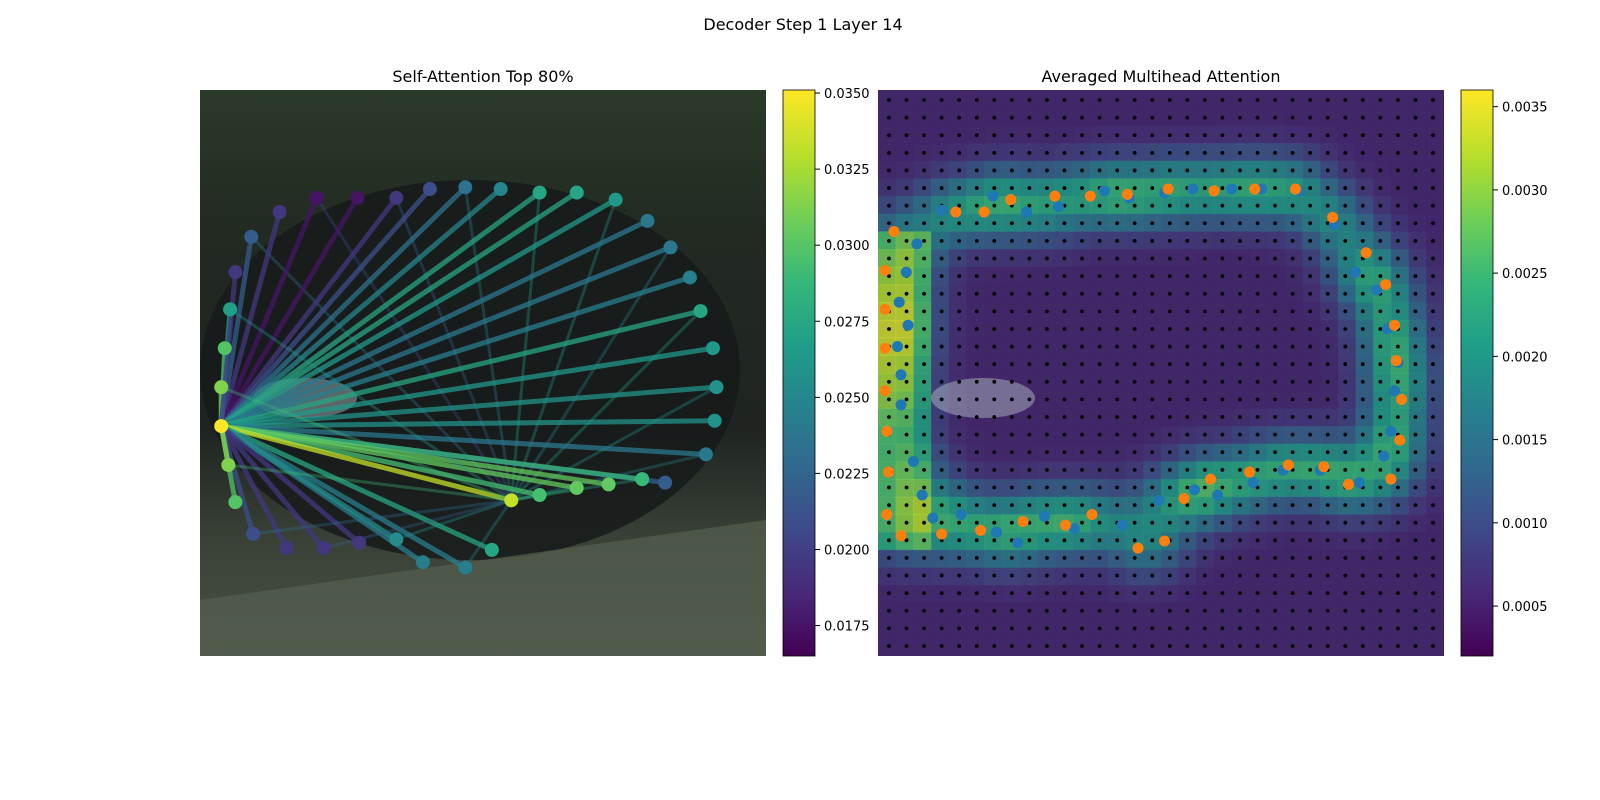 The image size is (1600, 800). I want to click on colorbar-tick-label: 0.0325, so click(847, 170).